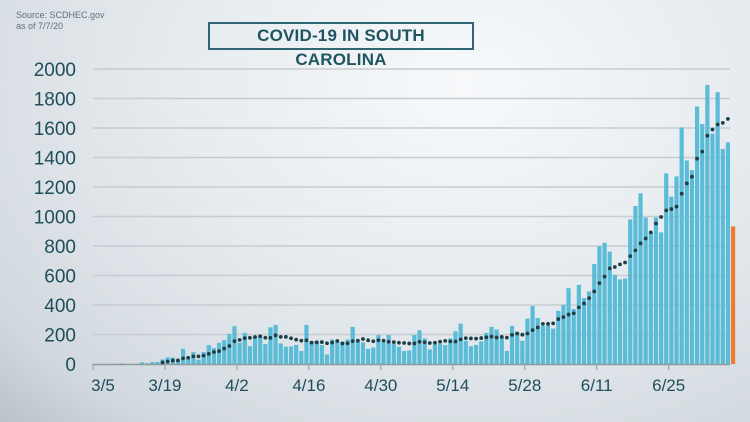  I want to click on x-tick-label: 6/25, so click(668, 385).